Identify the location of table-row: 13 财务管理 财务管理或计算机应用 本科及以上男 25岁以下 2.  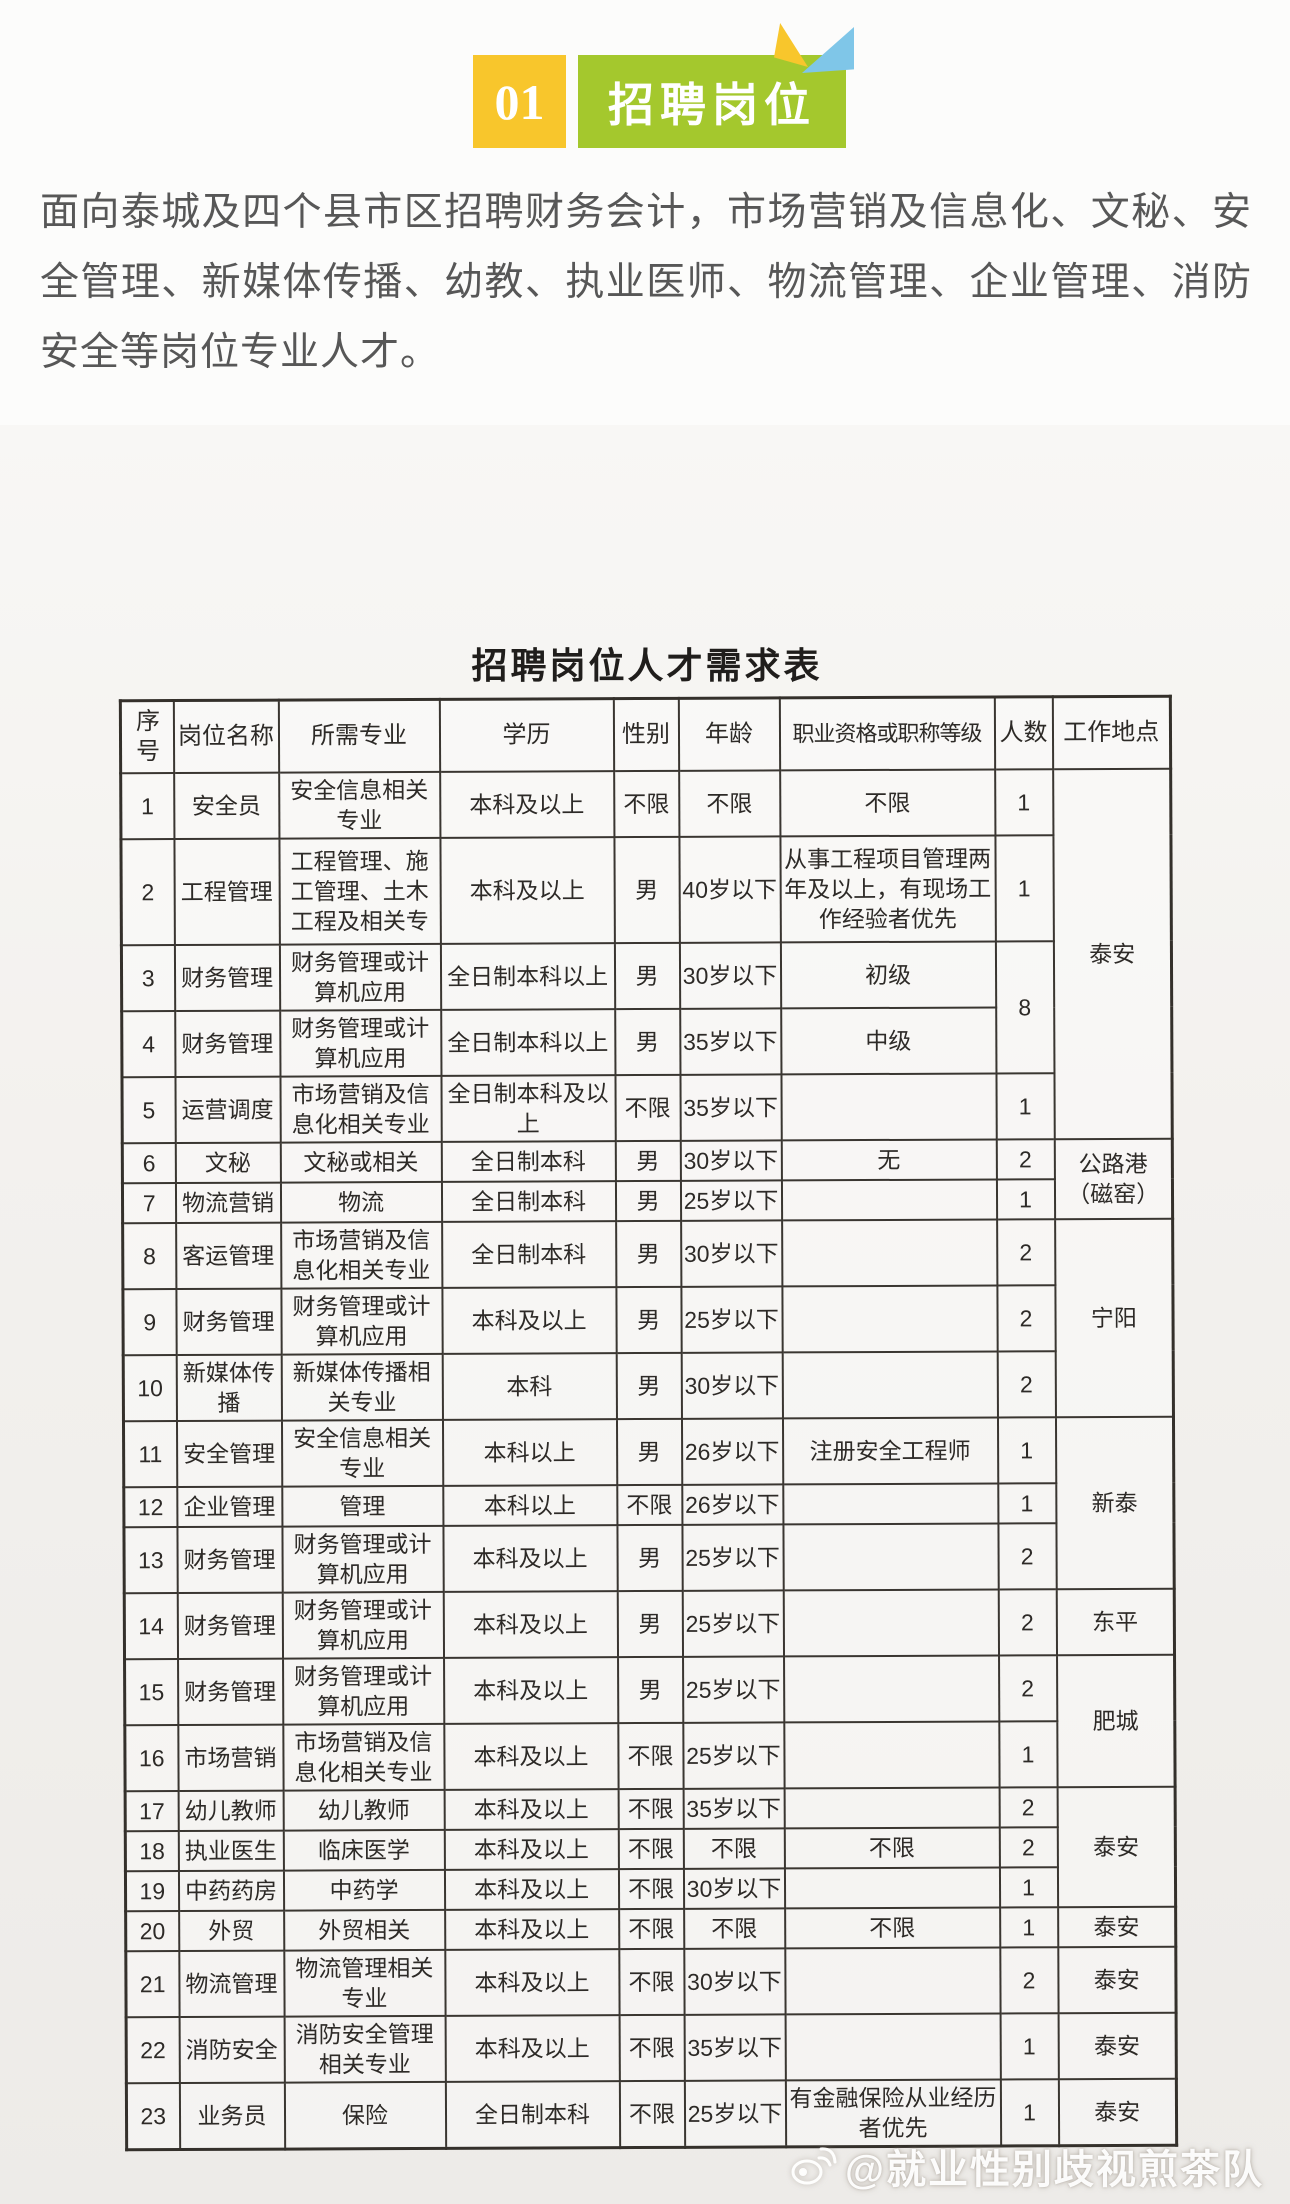
(648, 1557).